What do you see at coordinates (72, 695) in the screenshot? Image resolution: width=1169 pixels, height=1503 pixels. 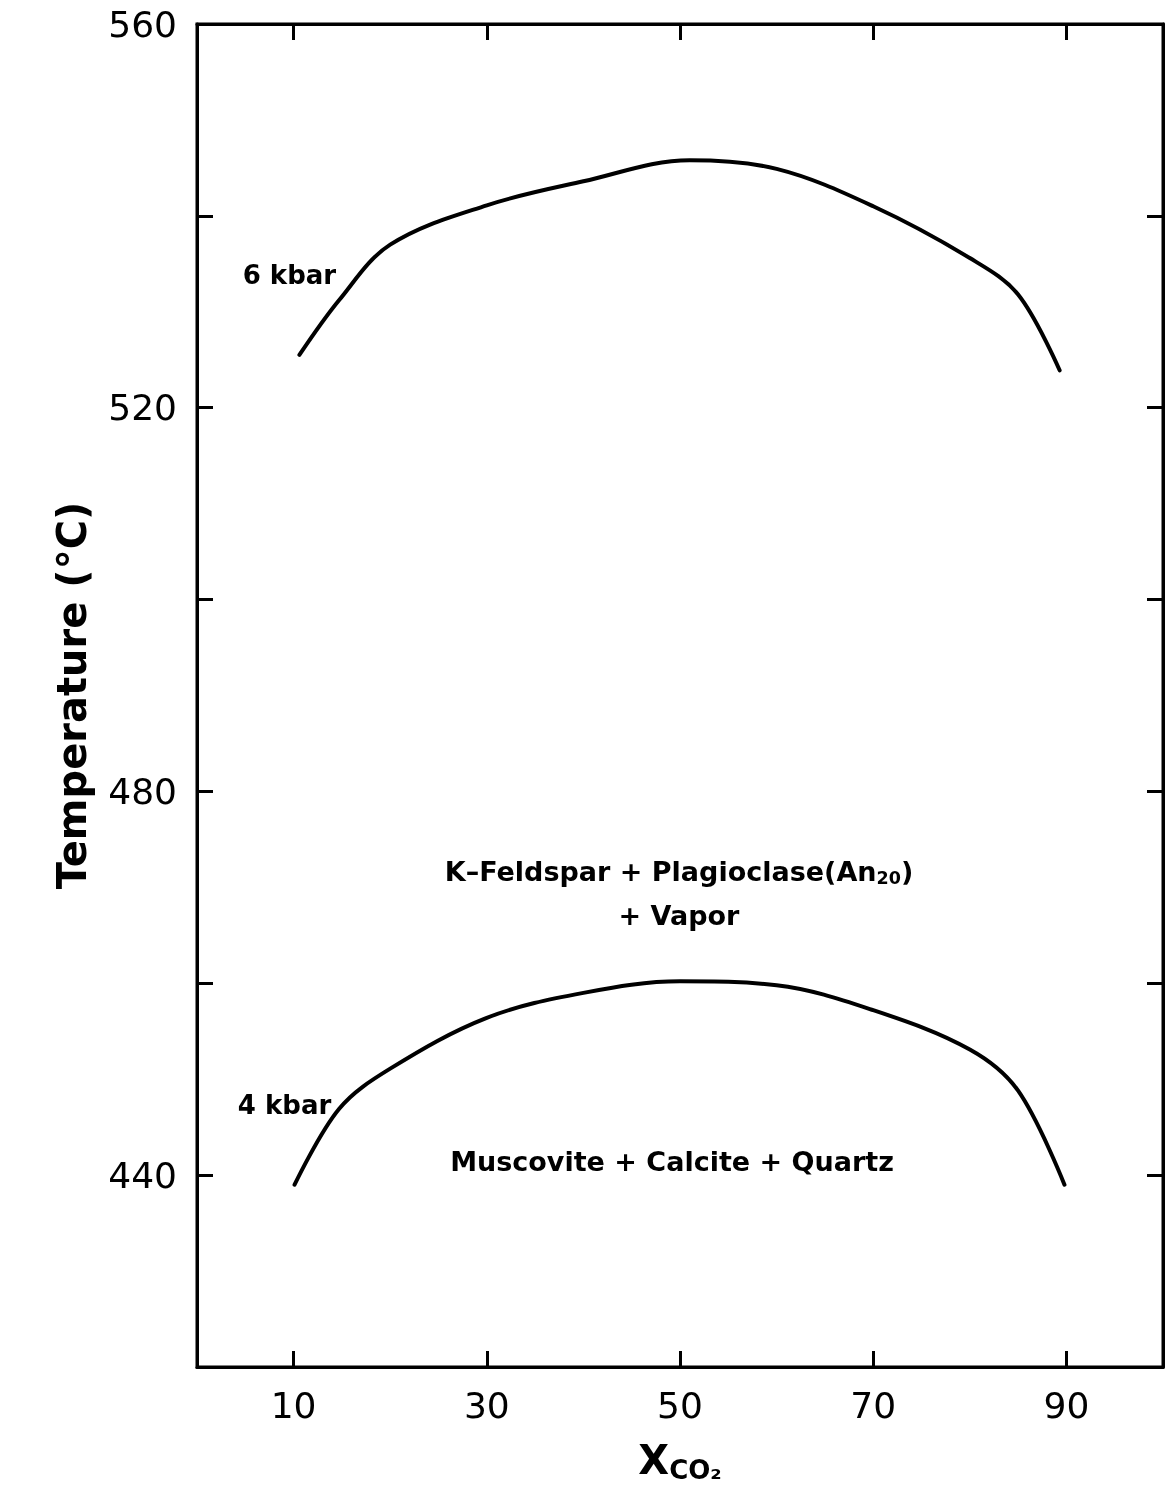 I see `y-axis-title: Temperature (°C)` at bounding box center [72, 695].